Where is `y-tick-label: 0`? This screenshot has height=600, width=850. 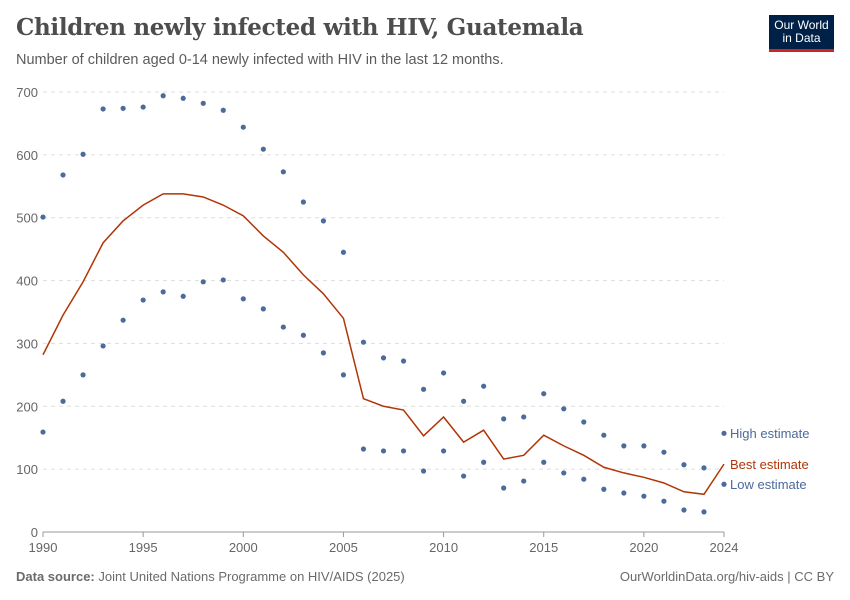 y-tick-label: 0 is located at coordinates (34, 532).